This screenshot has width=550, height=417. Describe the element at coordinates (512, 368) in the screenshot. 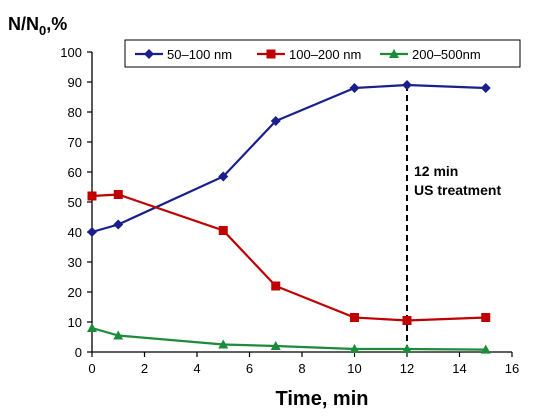

I see `x-tick-label: 16` at that location.